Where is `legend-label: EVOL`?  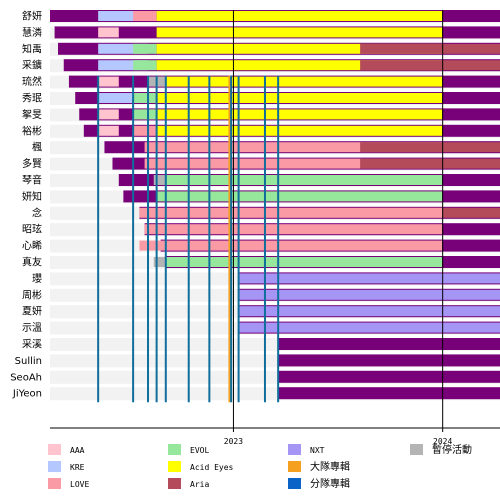
legend-label: EVOL is located at coordinates (199, 450).